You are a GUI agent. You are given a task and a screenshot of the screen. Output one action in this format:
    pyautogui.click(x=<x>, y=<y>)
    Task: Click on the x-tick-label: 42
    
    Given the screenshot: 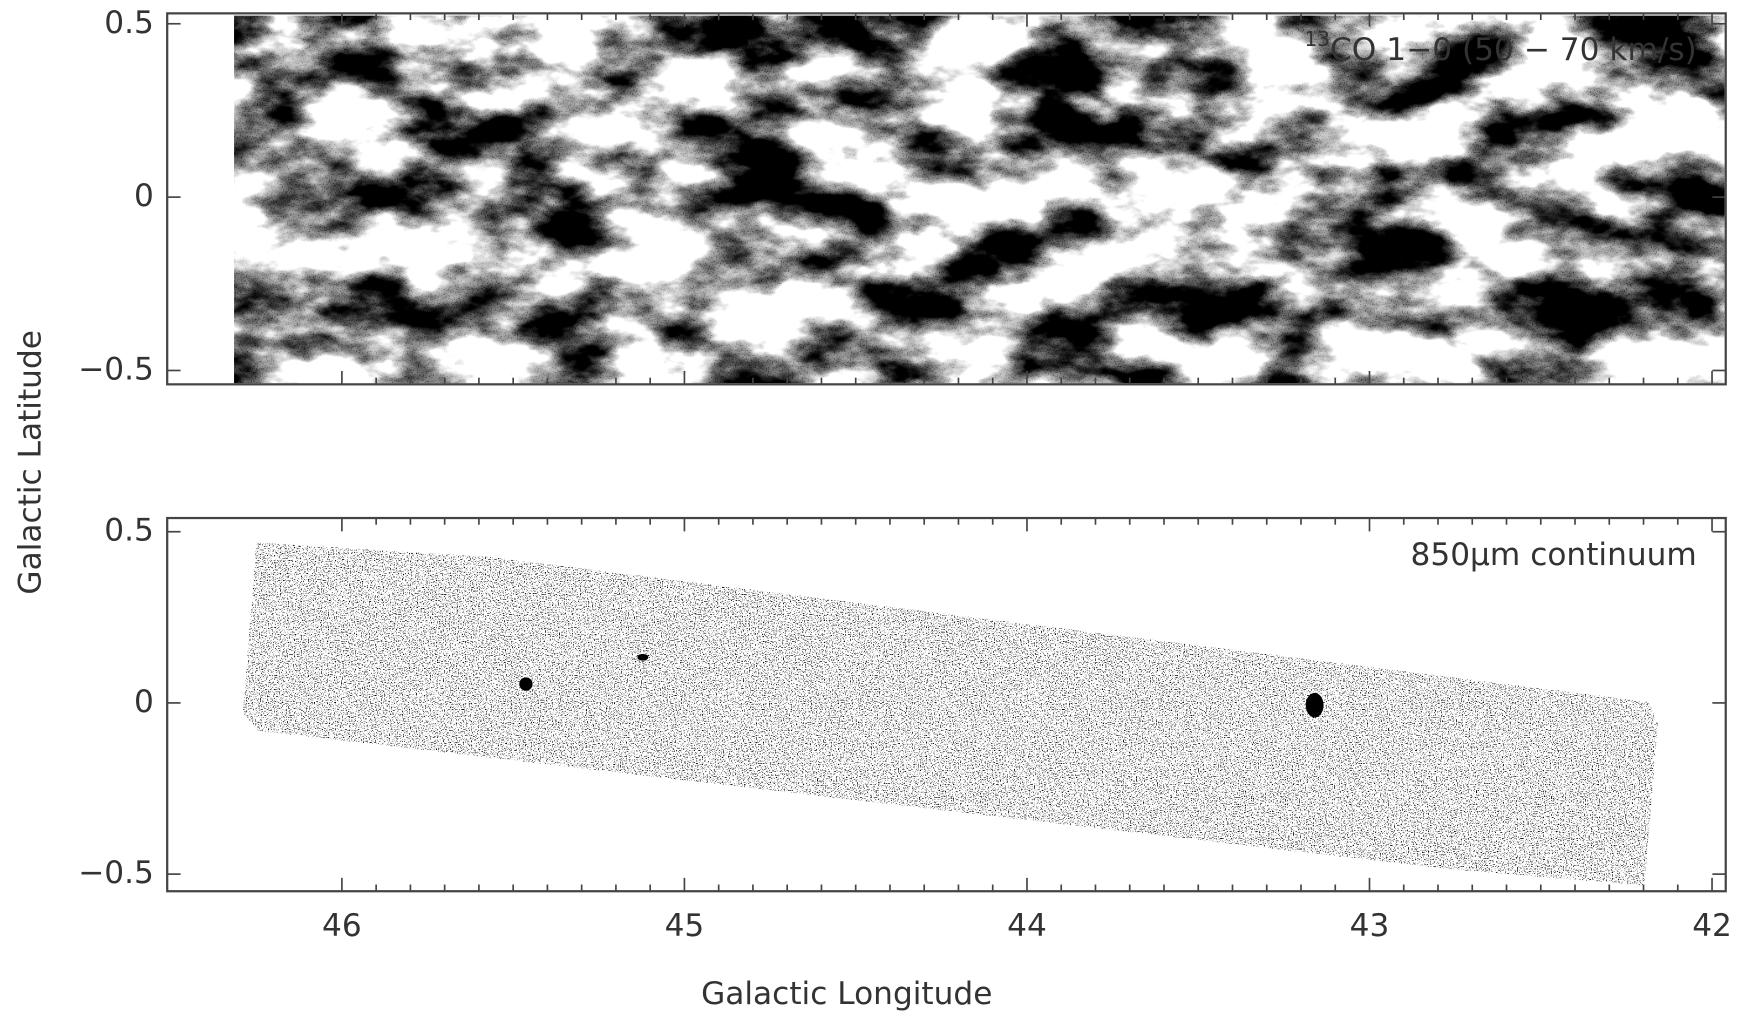 What is the action you would take?
    pyautogui.click(x=1712, y=926)
    